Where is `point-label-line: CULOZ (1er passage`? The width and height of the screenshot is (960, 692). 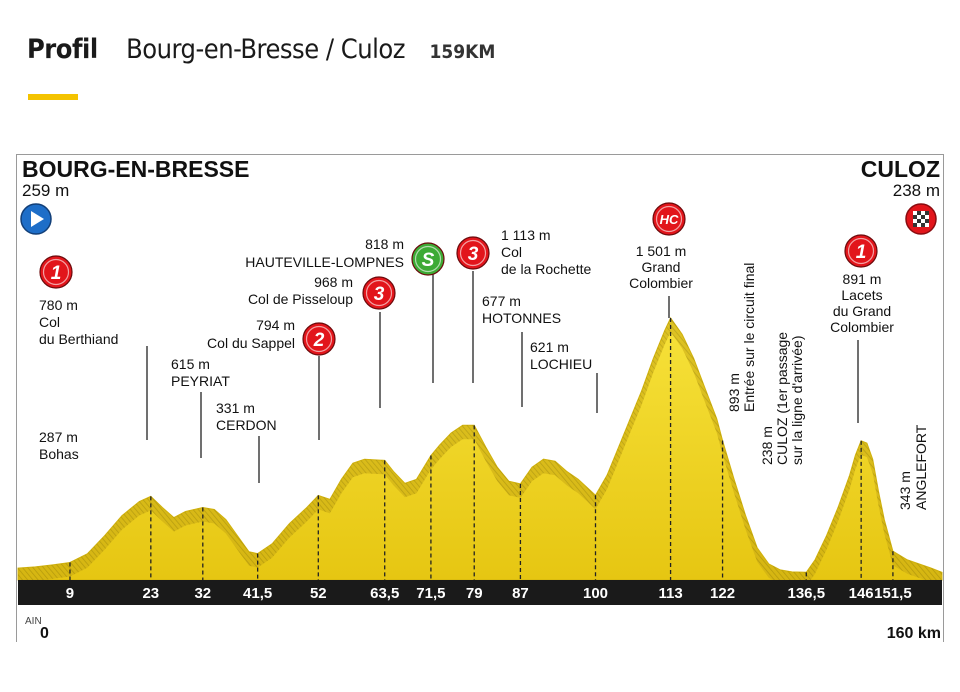
point-label-line: CULOZ (1er passage is located at coordinates (782, 398).